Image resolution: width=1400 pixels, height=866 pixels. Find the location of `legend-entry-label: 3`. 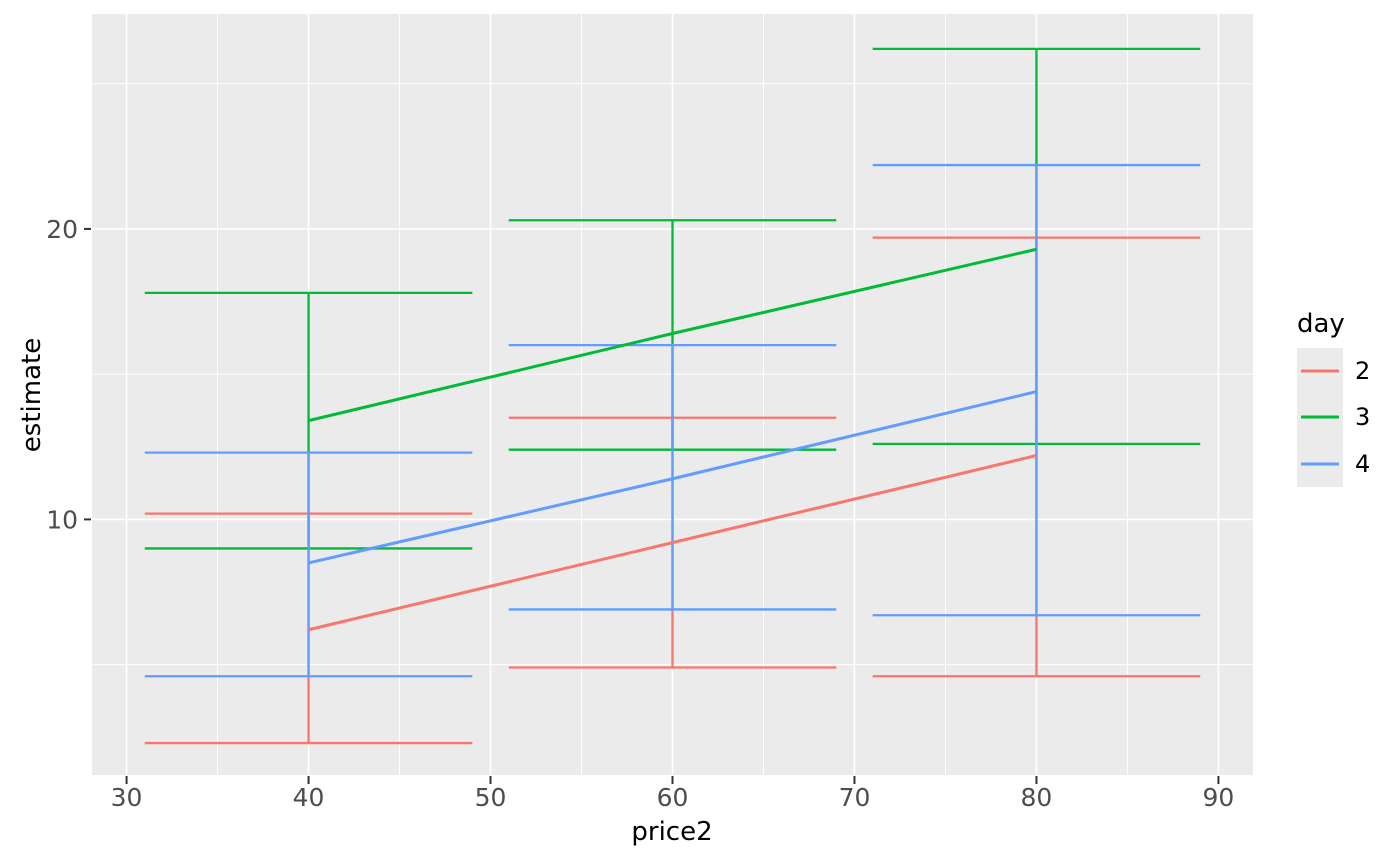

legend-entry-label: 3 is located at coordinates (1363, 417).